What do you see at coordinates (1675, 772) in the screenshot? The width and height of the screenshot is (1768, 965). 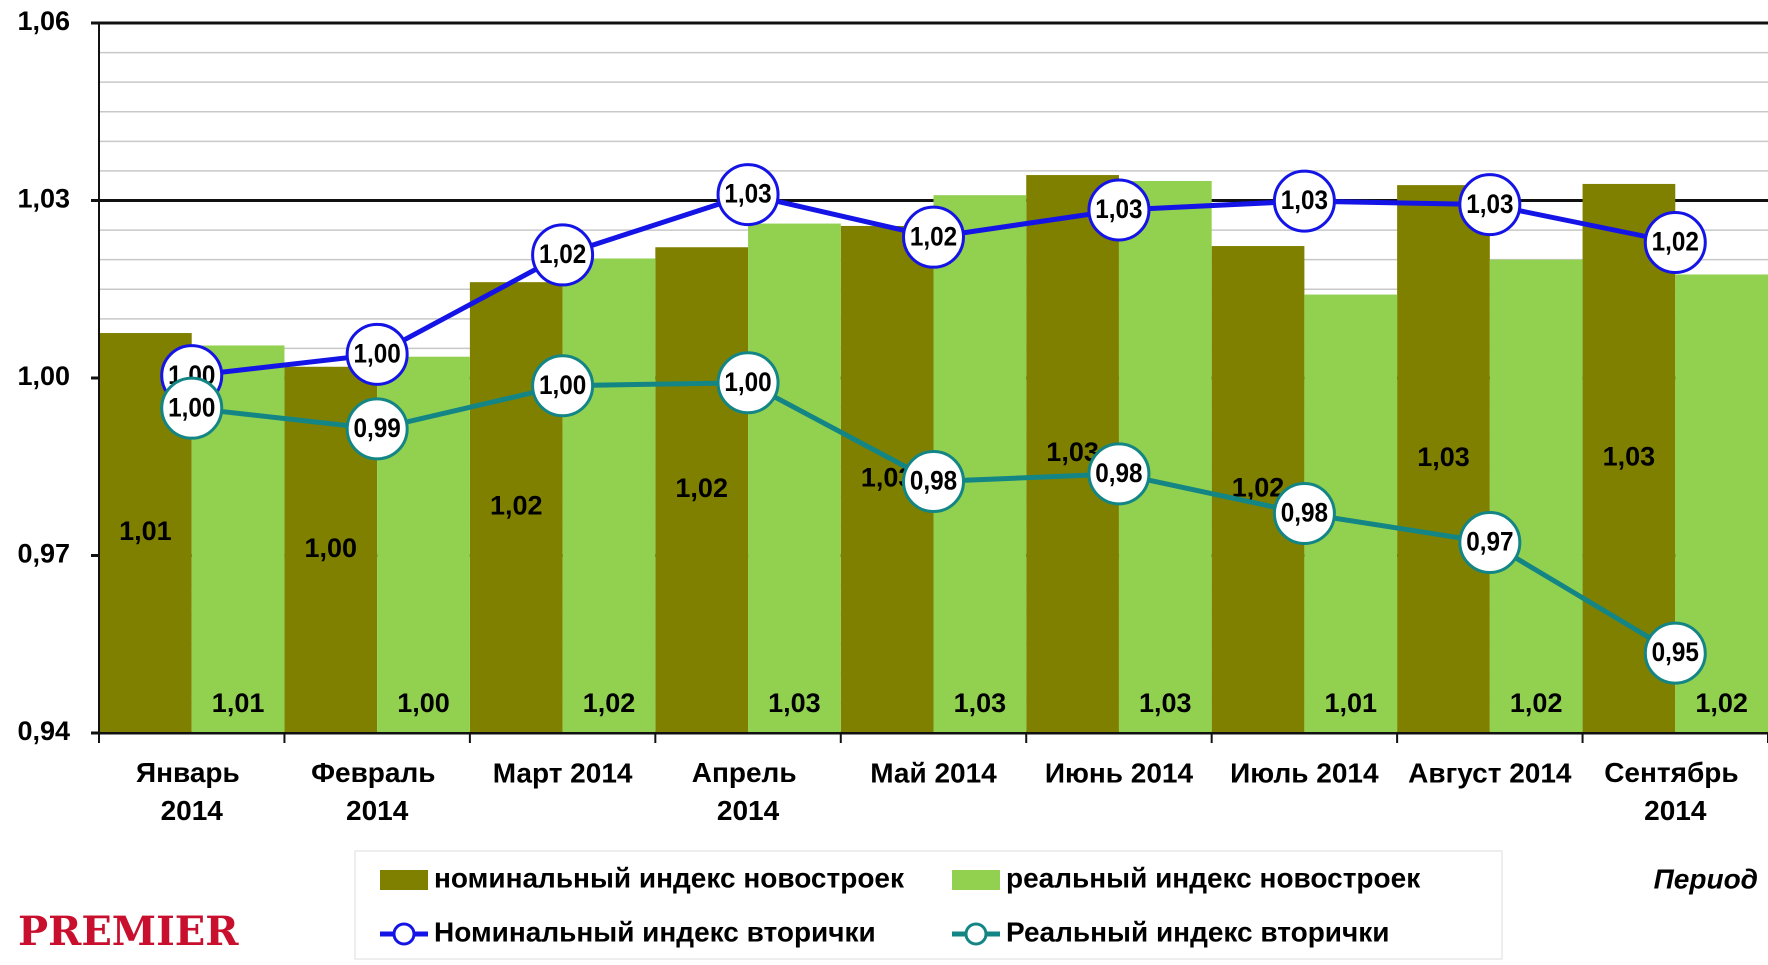 I see `x-tick-label-line: Сентябрь` at bounding box center [1675, 772].